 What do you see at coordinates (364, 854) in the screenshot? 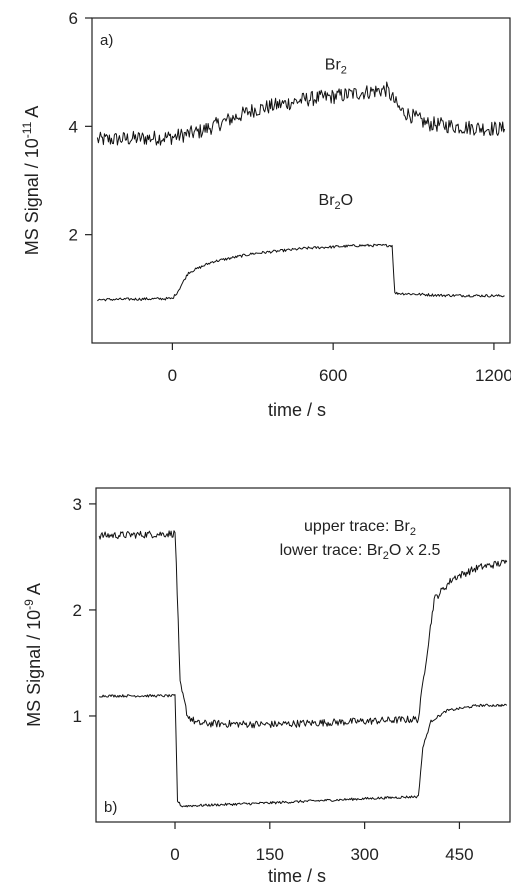
I see `x-tick-label: 300` at bounding box center [364, 854].